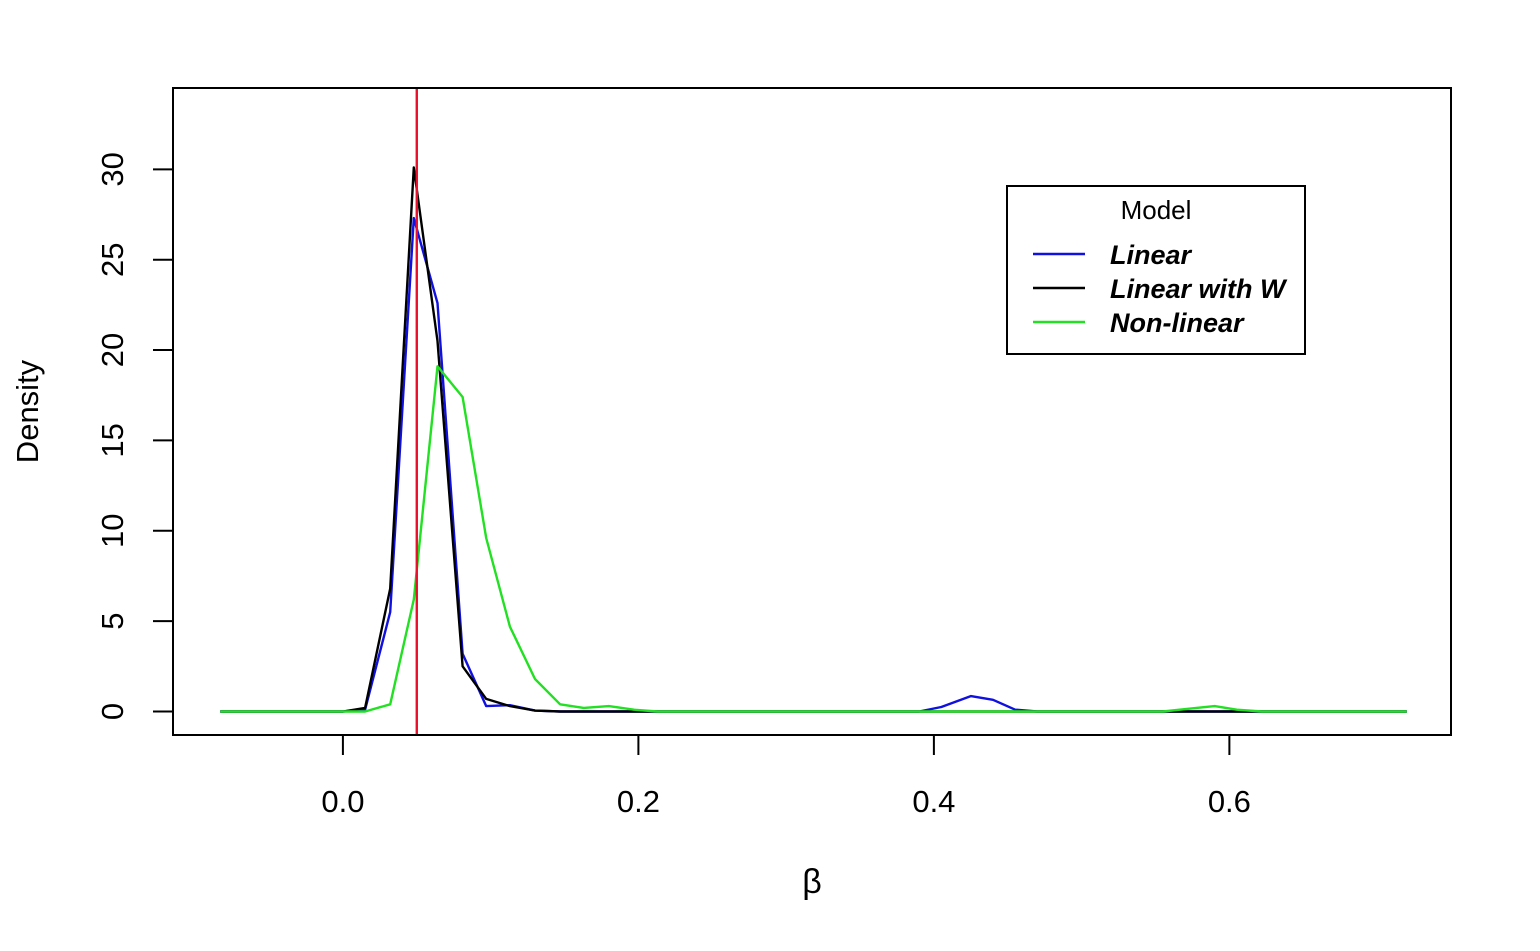 The height and width of the screenshot is (951, 1540). What do you see at coordinates (342, 801) in the screenshot?
I see `x-tick-label: 0.0` at bounding box center [342, 801].